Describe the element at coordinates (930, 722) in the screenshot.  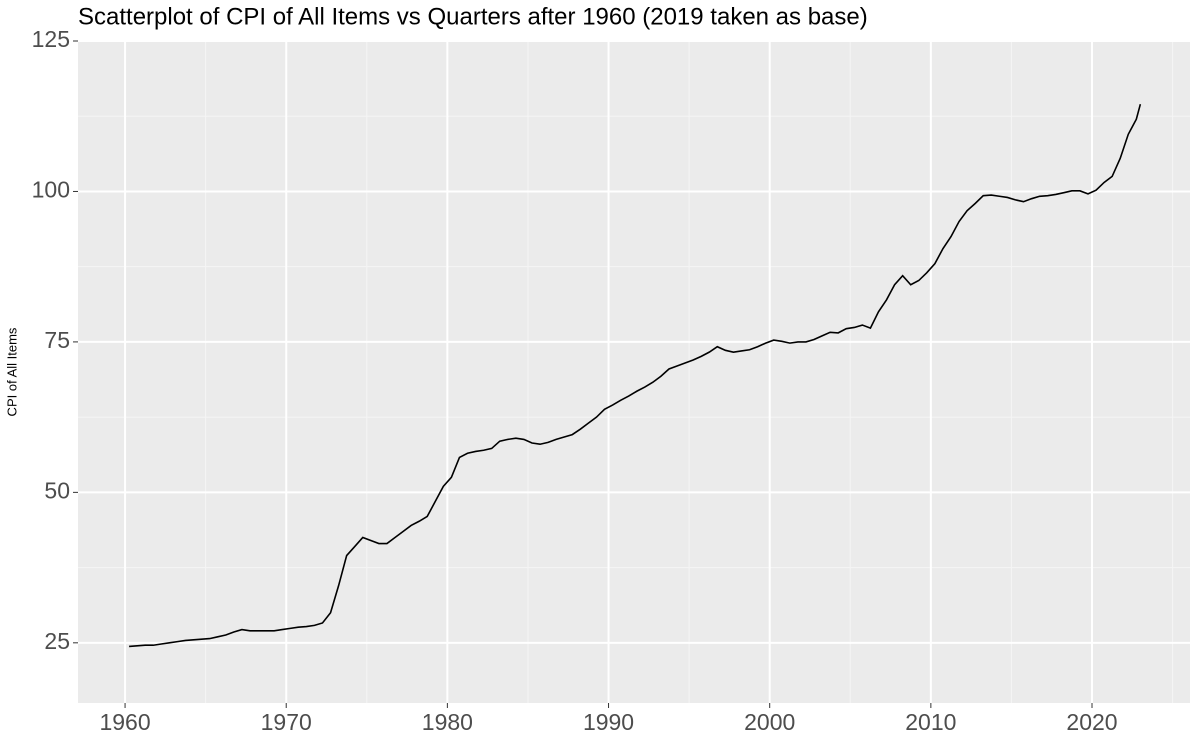
I see `x-tick-label: 2010` at that location.